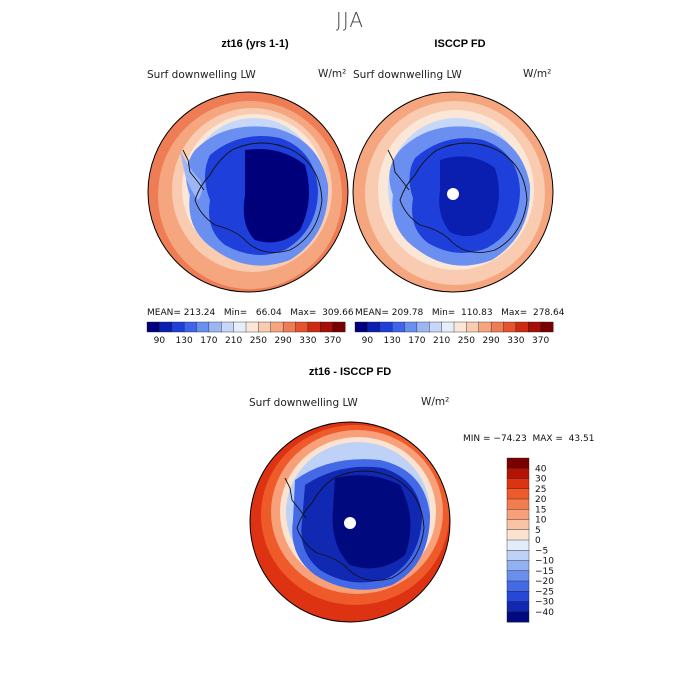  I want to click on colorbar-model-tick: 130, so click(184, 341).